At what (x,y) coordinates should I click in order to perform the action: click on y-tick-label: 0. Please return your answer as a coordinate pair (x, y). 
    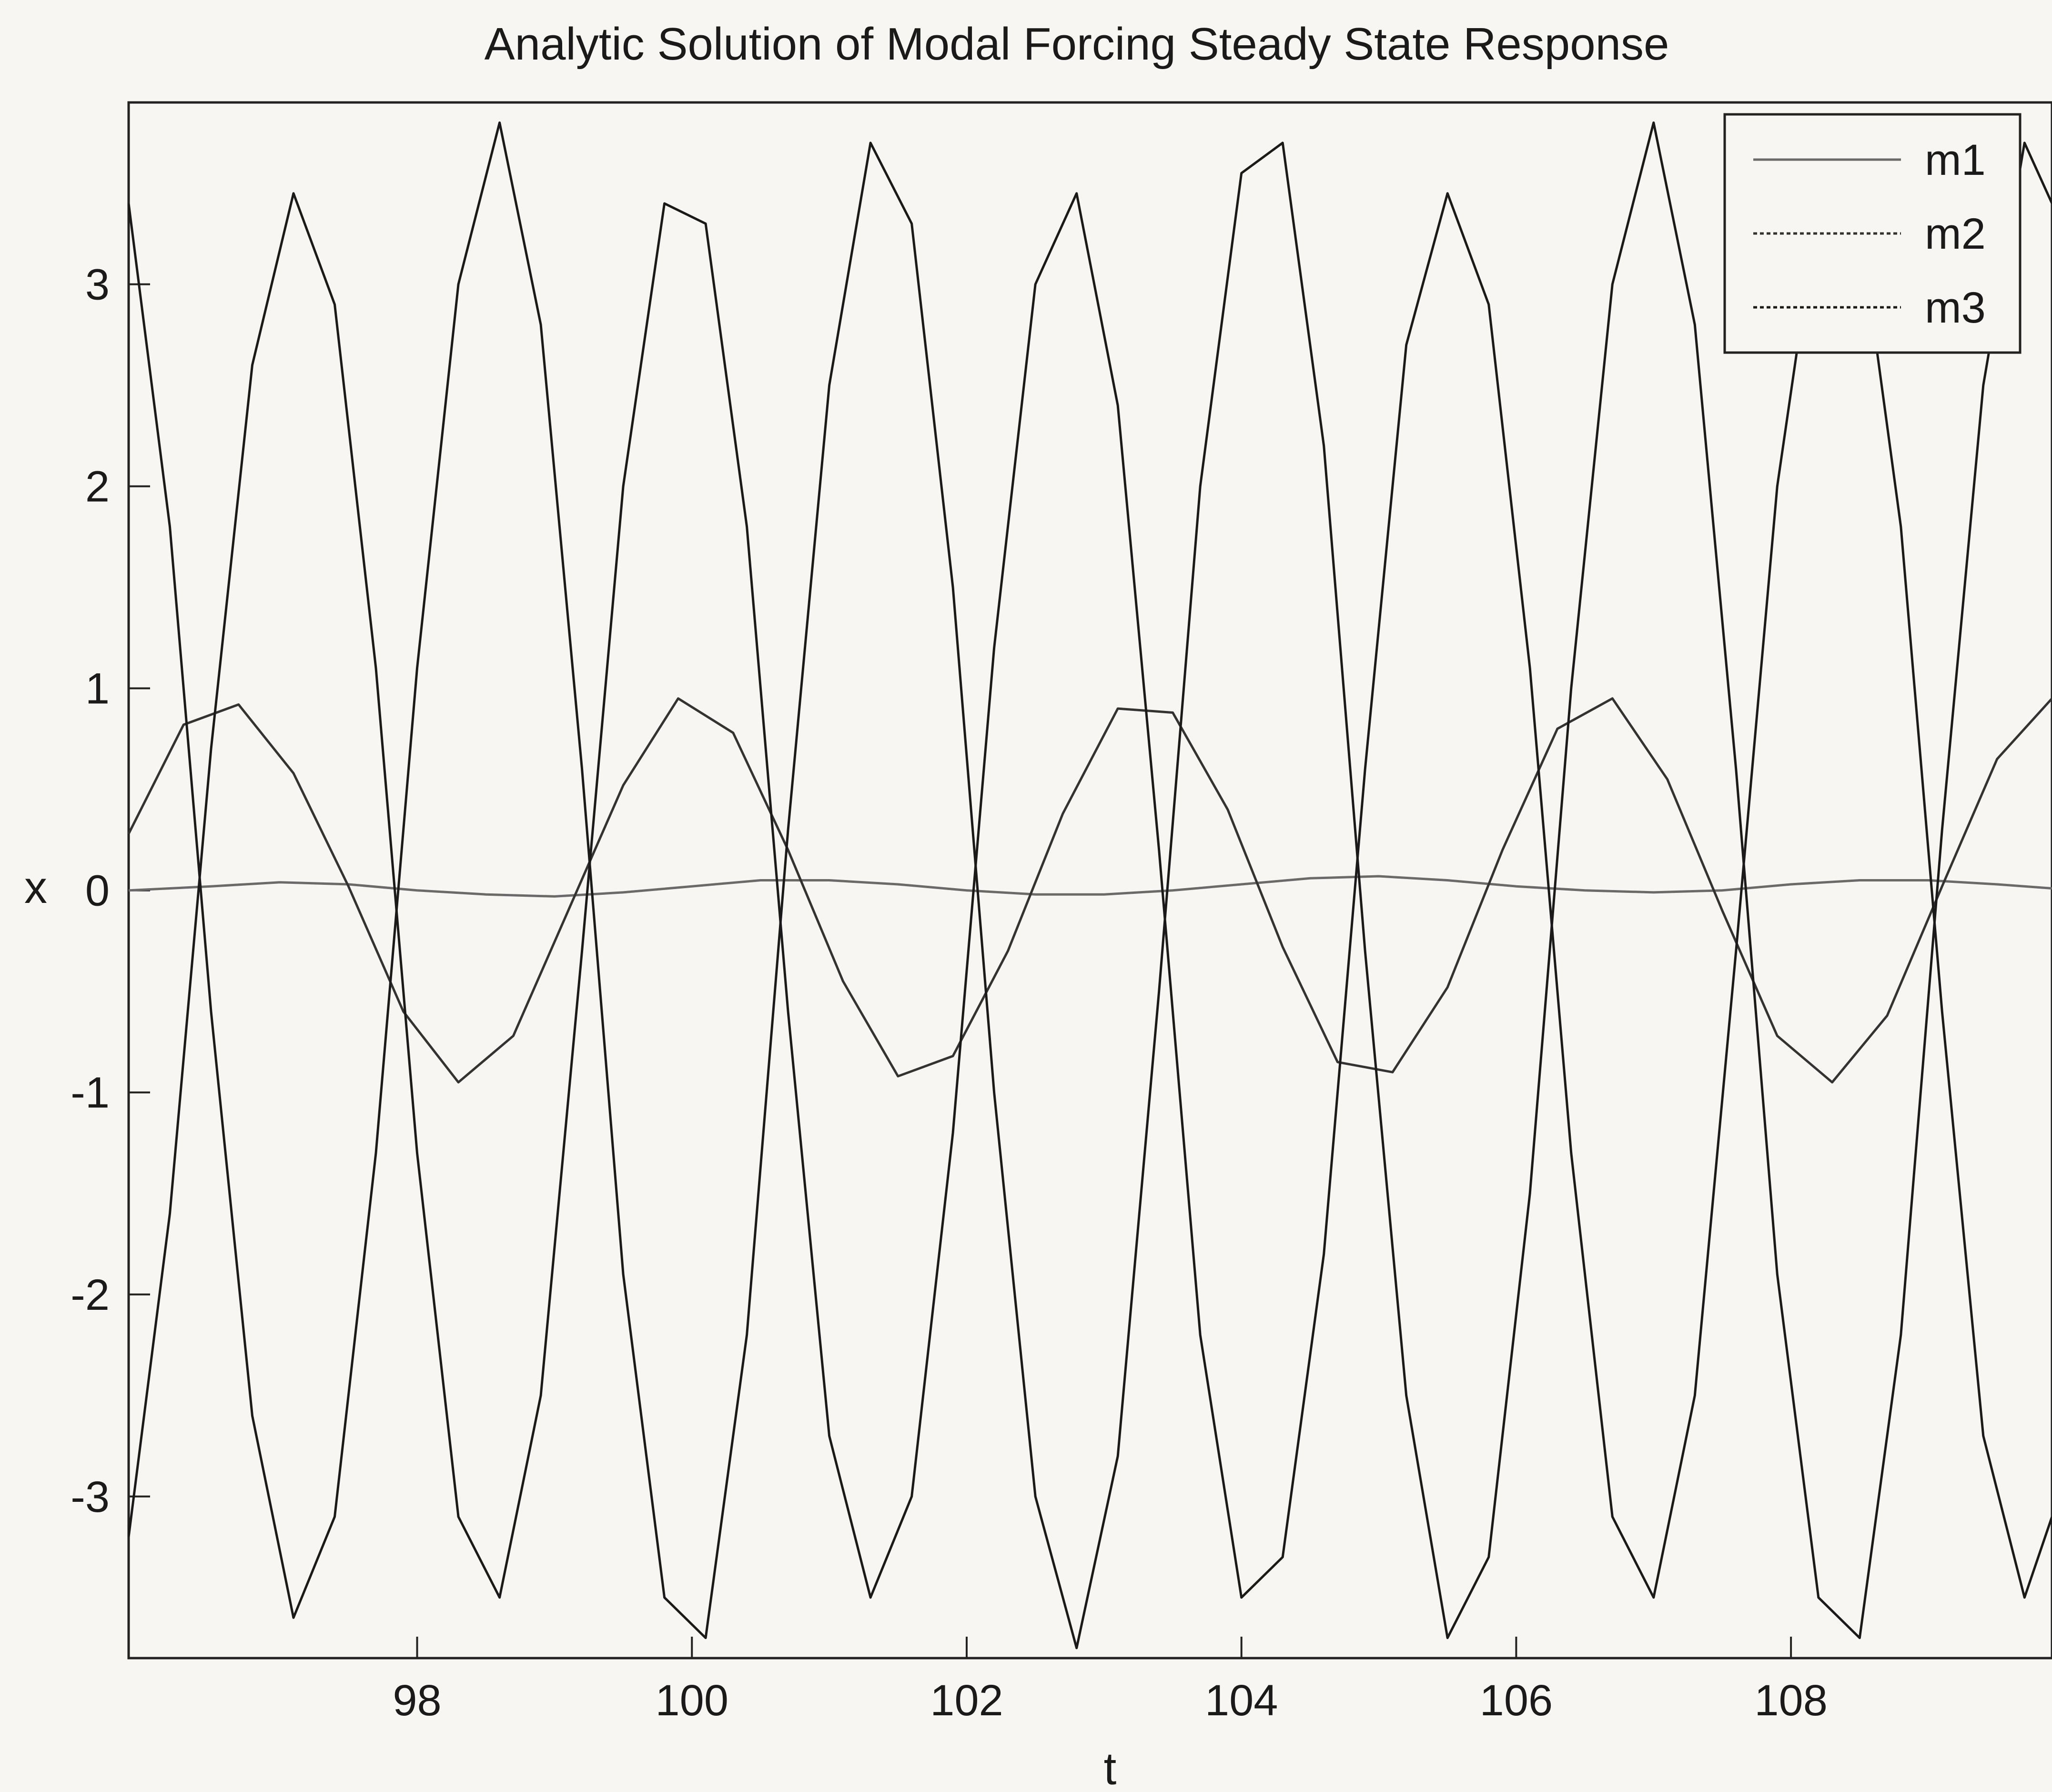
    Looking at the image, I should click on (98, 891).